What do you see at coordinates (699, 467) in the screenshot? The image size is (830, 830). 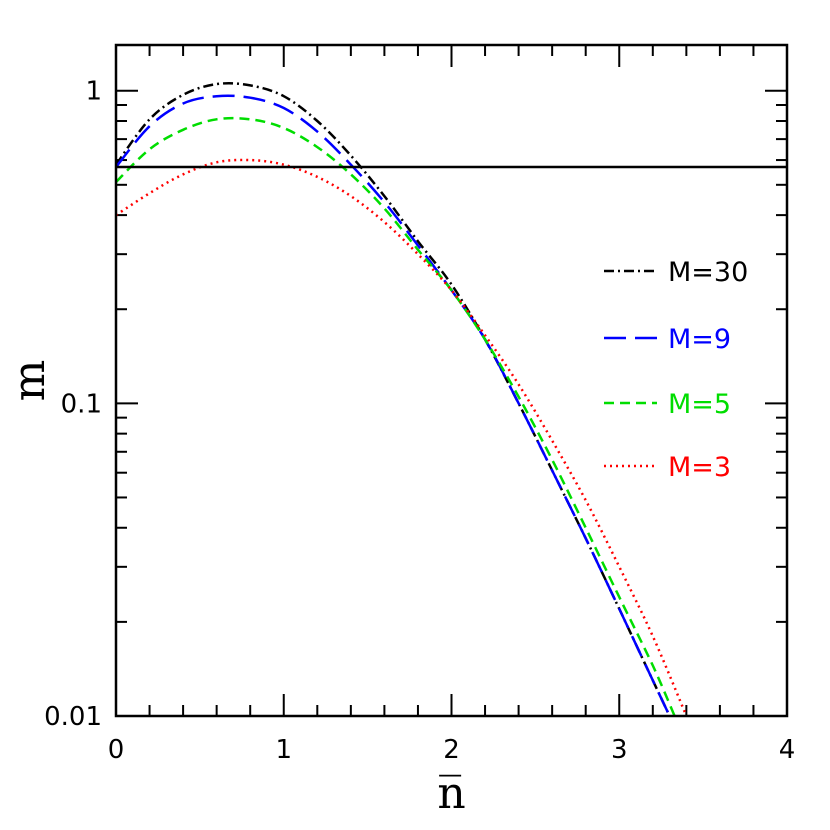 I see `legend-label: M=3` at bounding box center [699, 467].